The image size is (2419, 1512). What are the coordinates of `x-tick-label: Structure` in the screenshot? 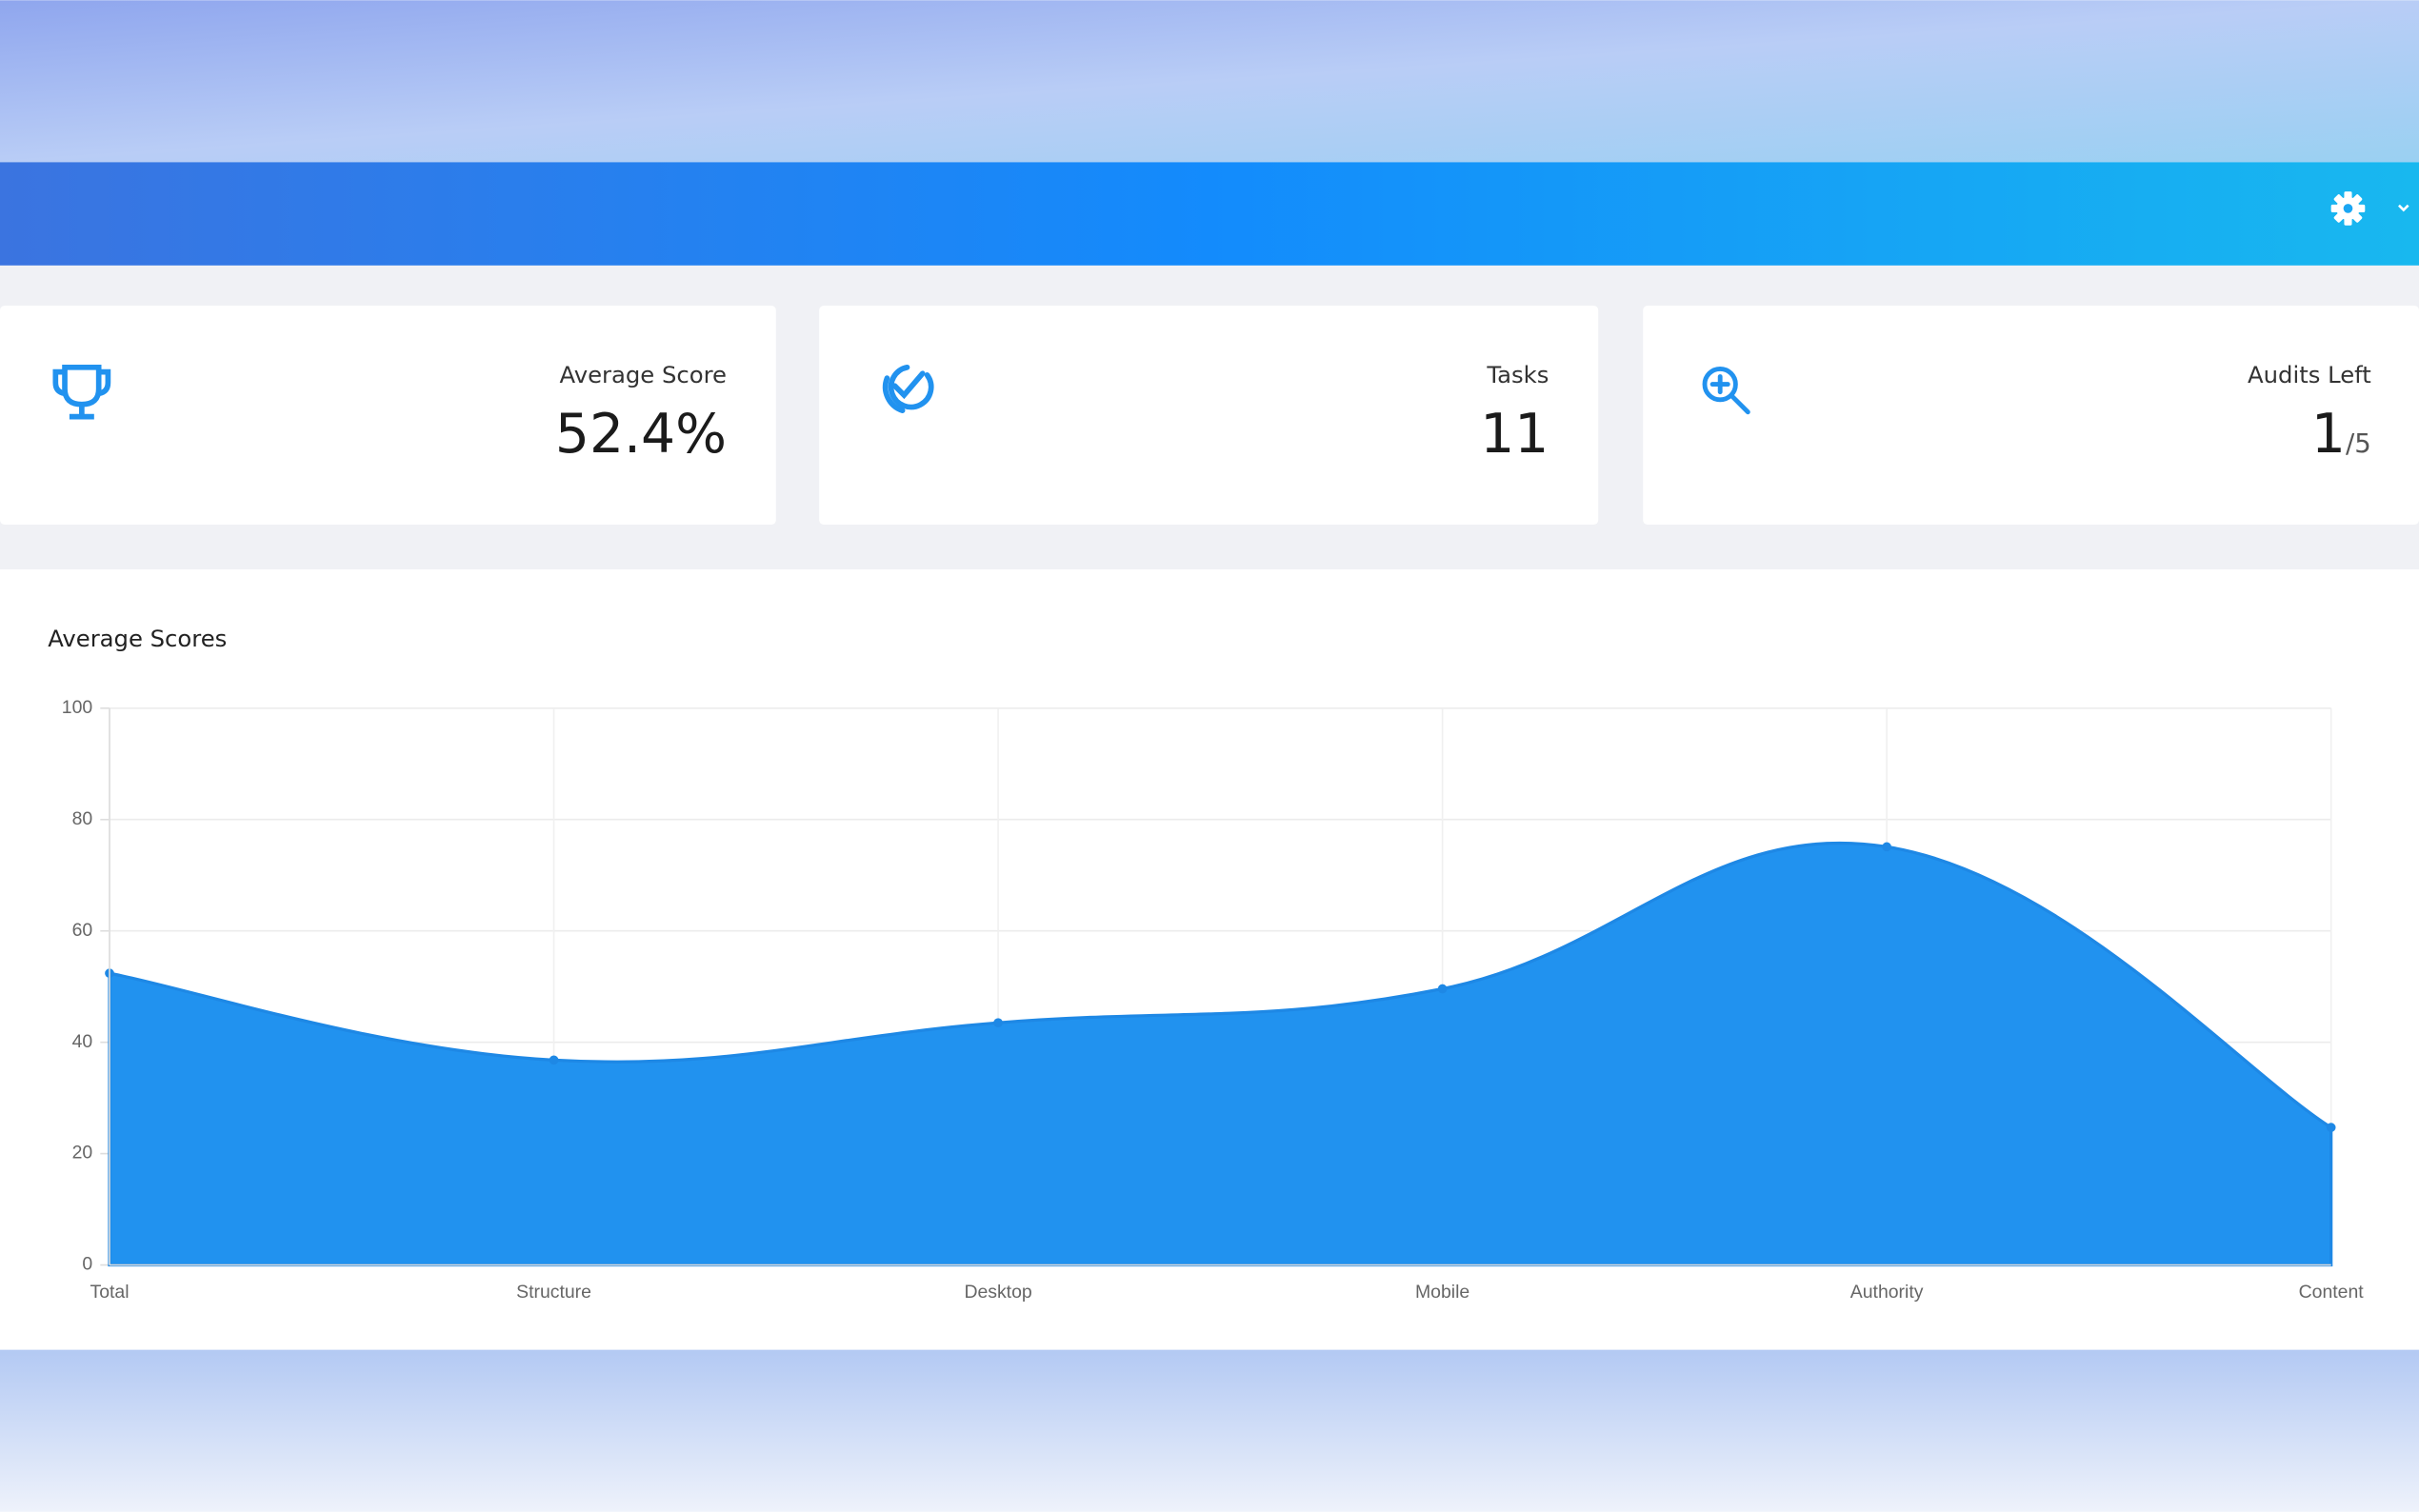 It's located at (553, 1292).